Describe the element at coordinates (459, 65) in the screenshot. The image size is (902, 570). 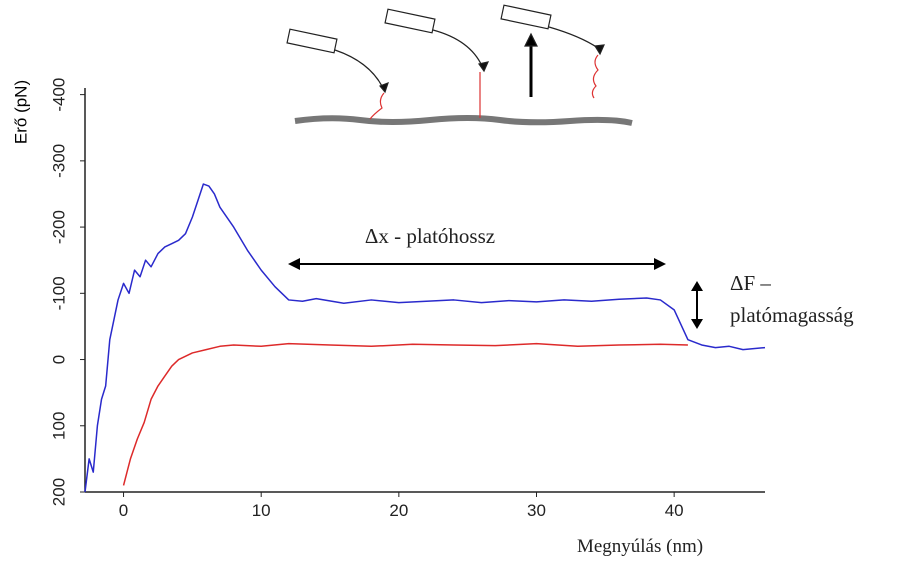
I see `afm-illustration` at that location.